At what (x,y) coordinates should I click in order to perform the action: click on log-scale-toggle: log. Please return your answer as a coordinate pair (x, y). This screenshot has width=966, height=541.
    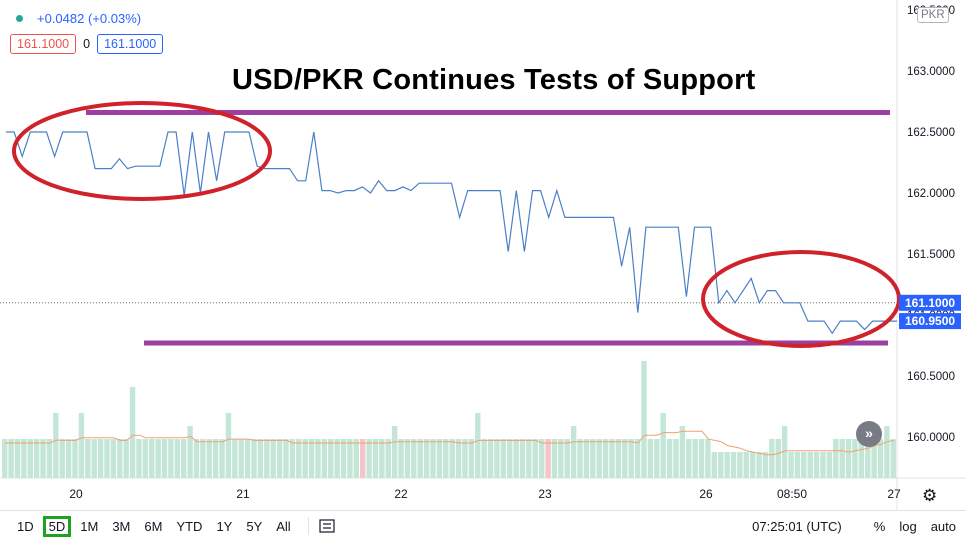
    Looking at the image, I should click on (908, 526).